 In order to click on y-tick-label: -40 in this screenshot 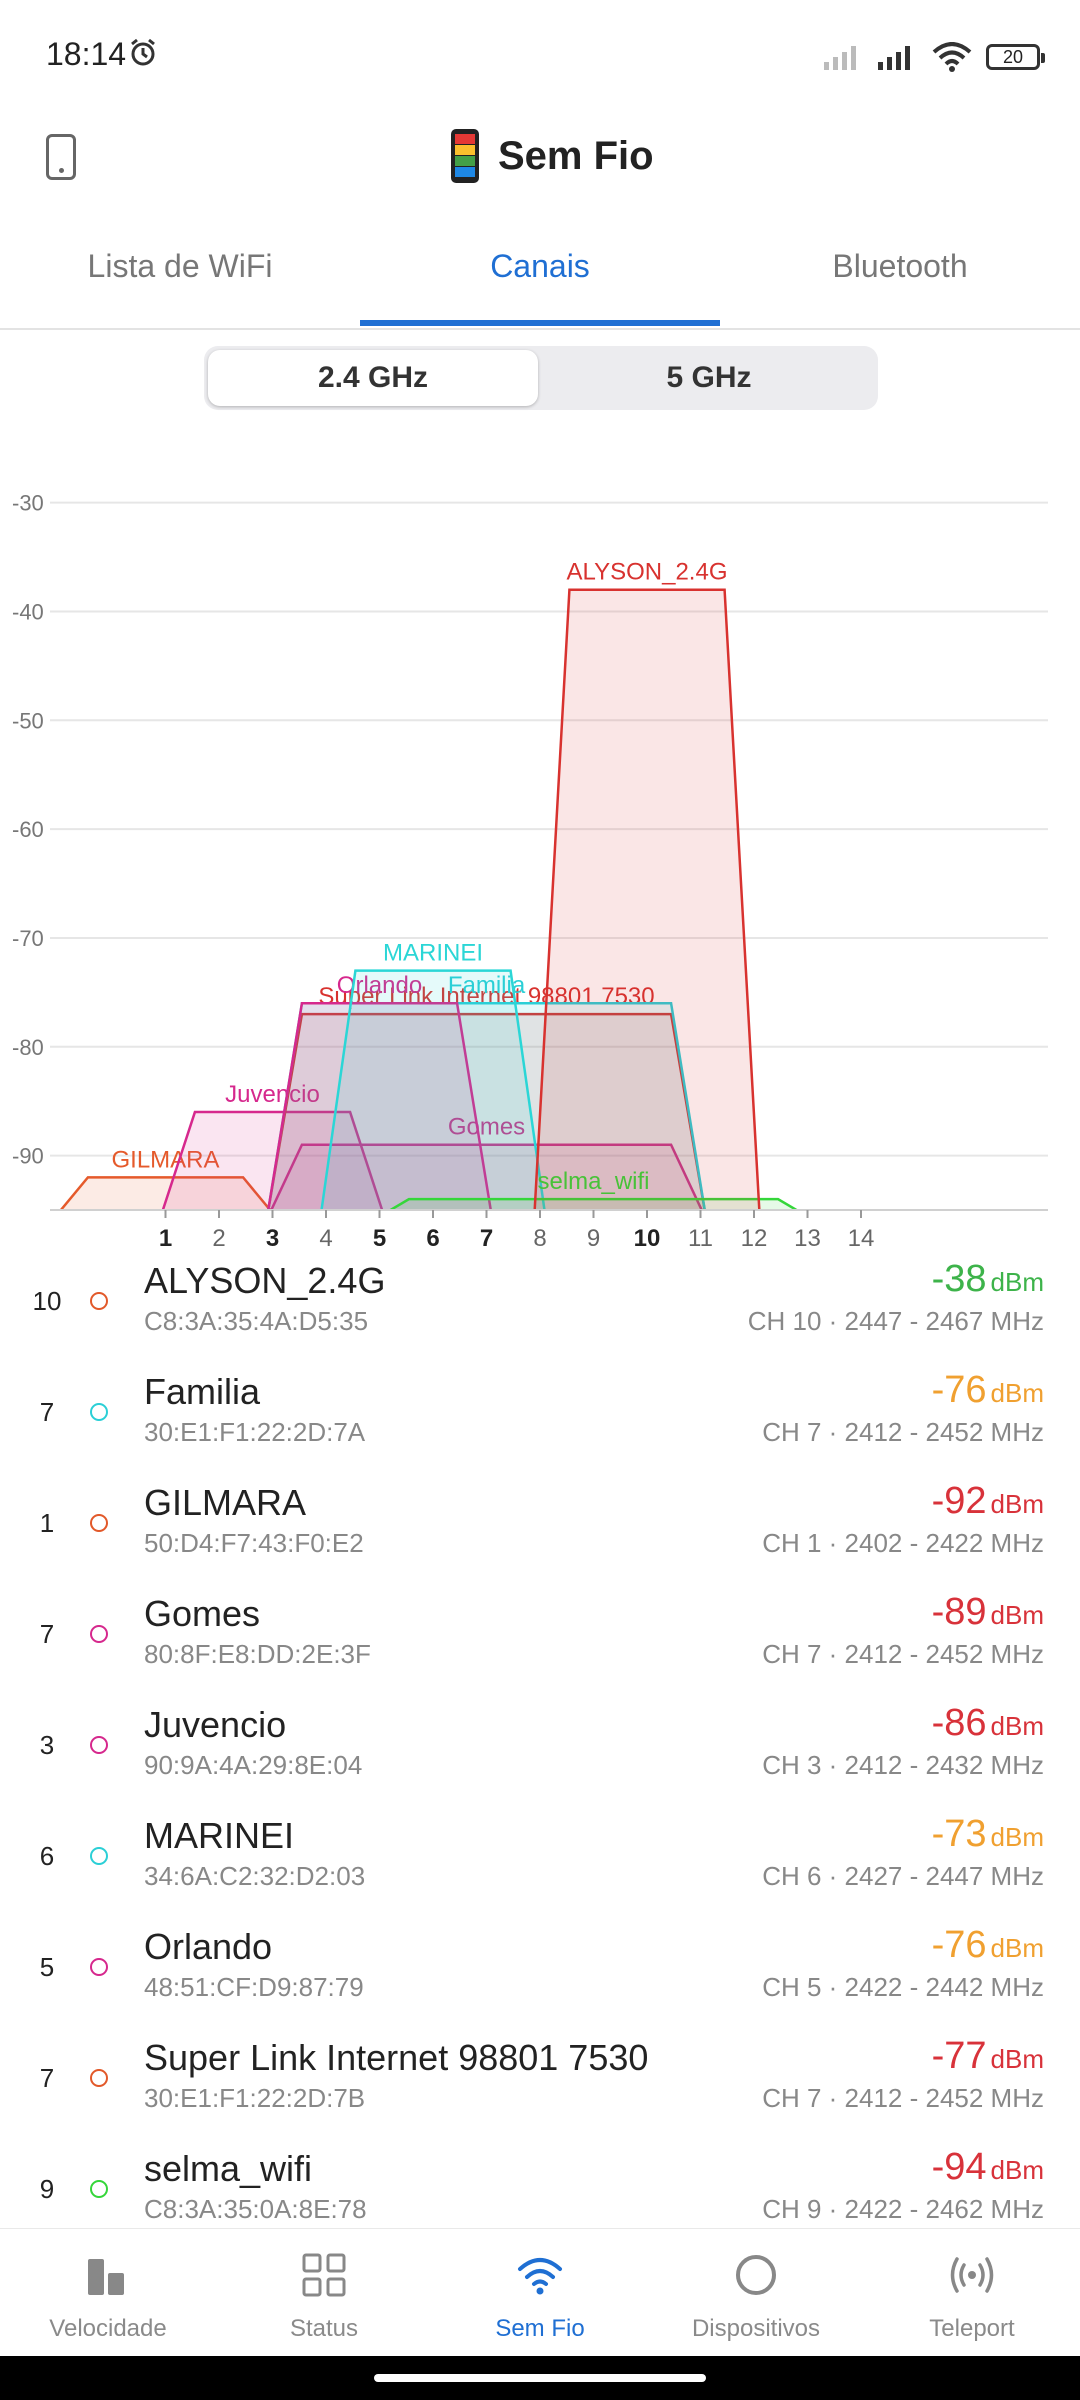, I will do `click(28, 611)`.